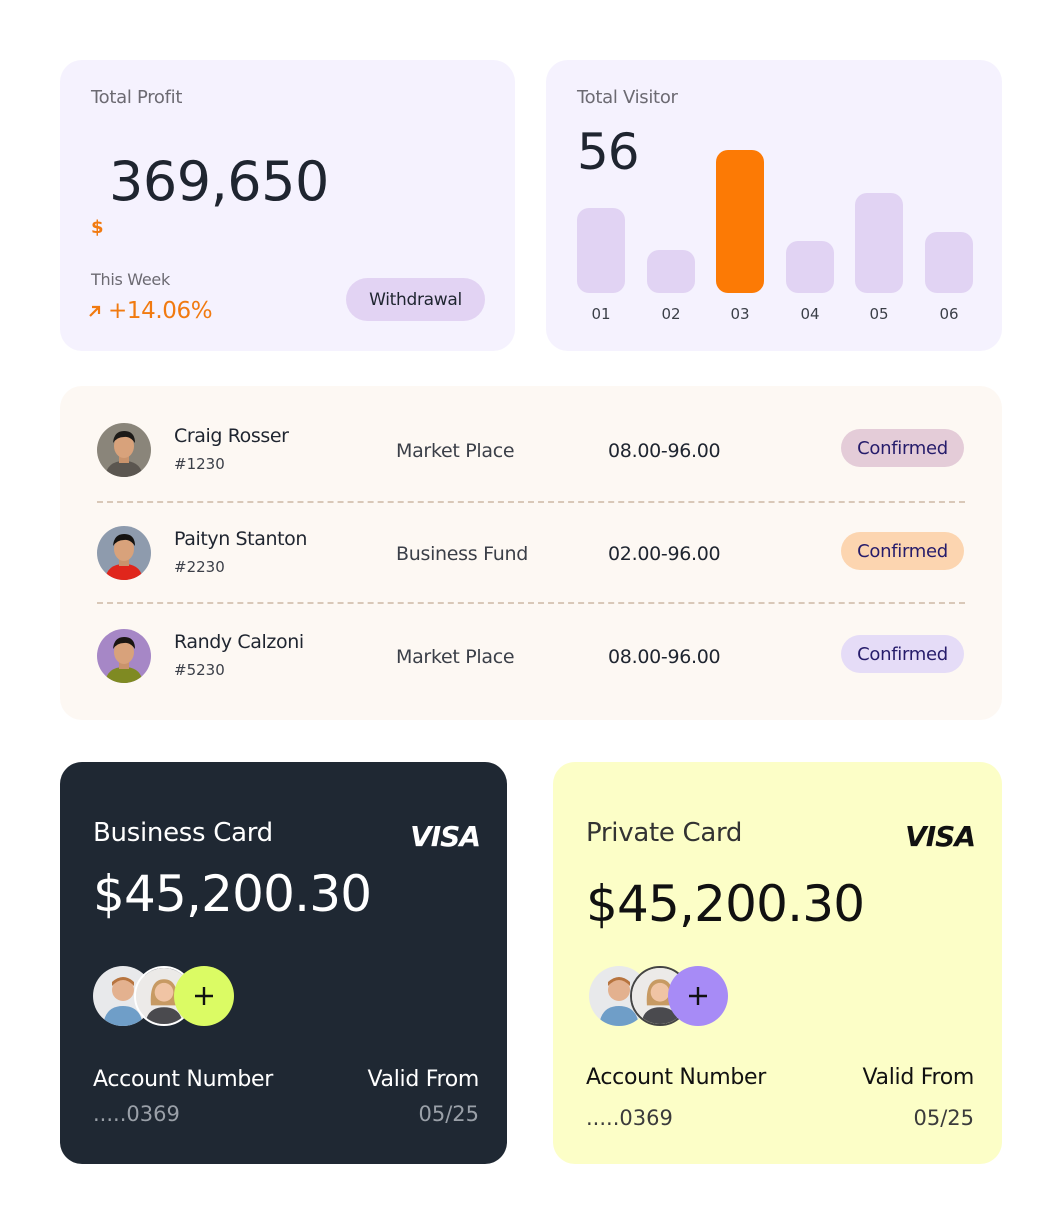 This screenshot has width=1062, height=1222. Describe the element at coordinates (199, 567) in the screenshot. I see `customer-id: #2230` at that location.